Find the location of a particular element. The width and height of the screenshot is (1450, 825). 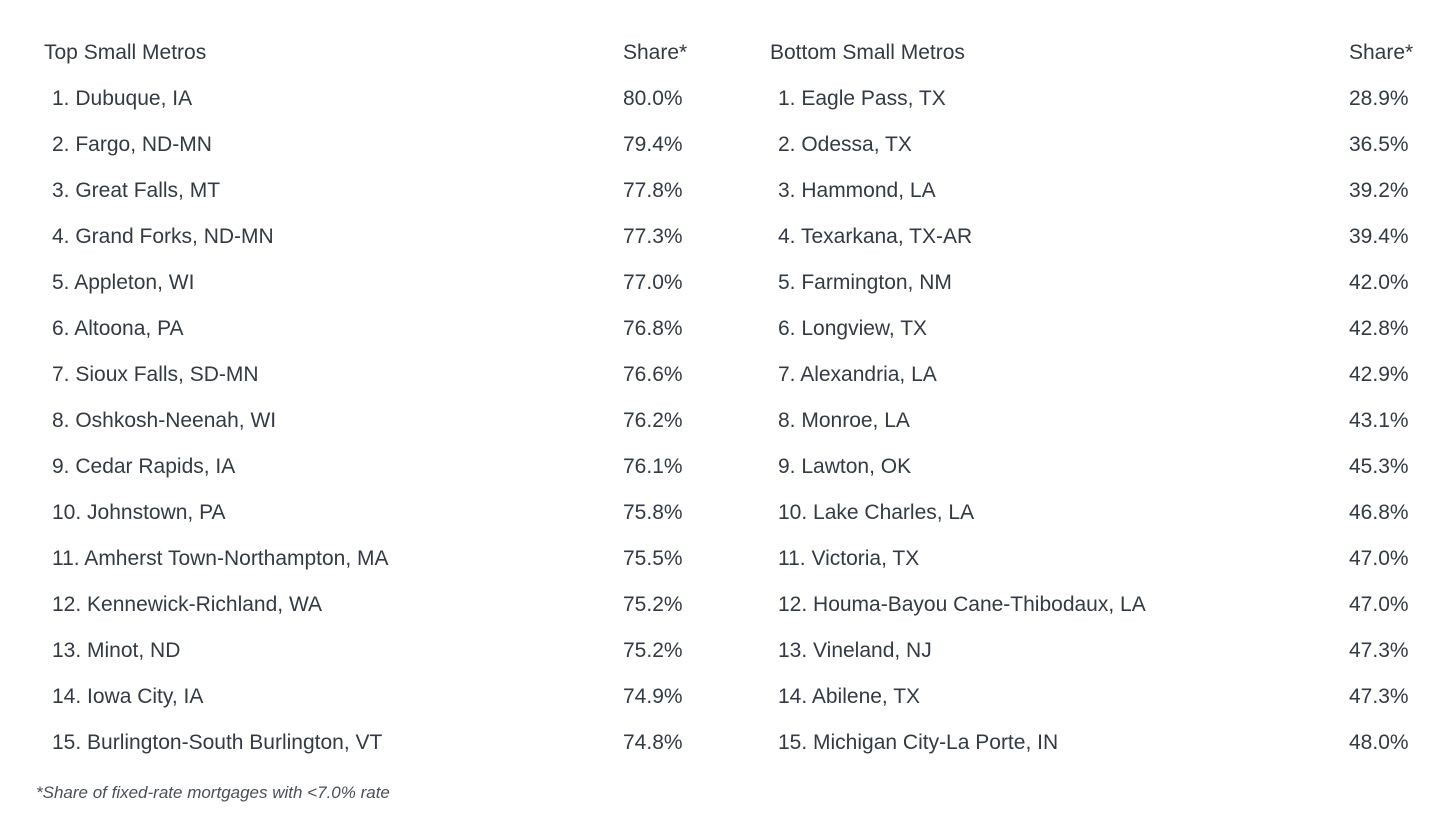

metro-name: 4. Grand Forks, ND-MN is located at coordinates (163, 236).